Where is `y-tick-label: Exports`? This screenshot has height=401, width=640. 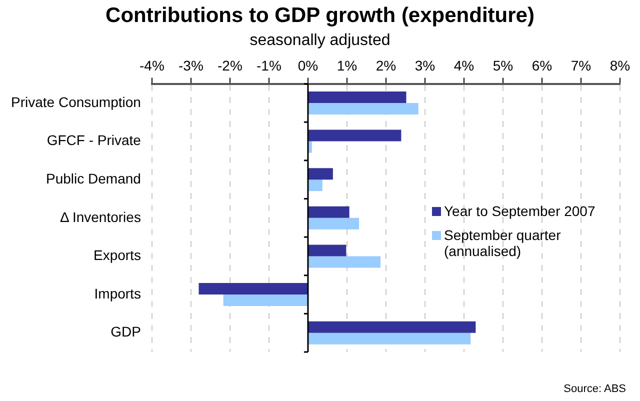
y-tick-label: Exports is located at coordinates (117, 255).